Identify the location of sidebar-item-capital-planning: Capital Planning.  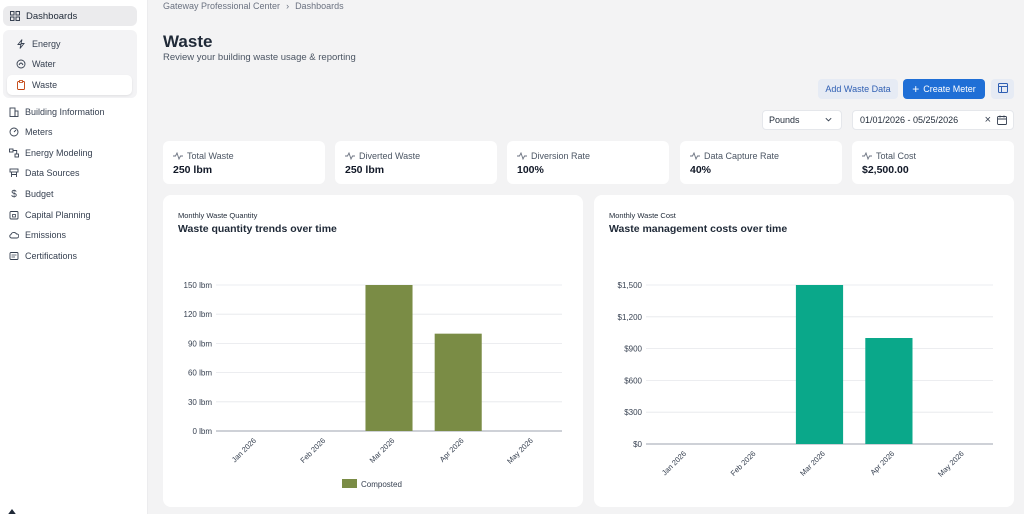
(49, 215).